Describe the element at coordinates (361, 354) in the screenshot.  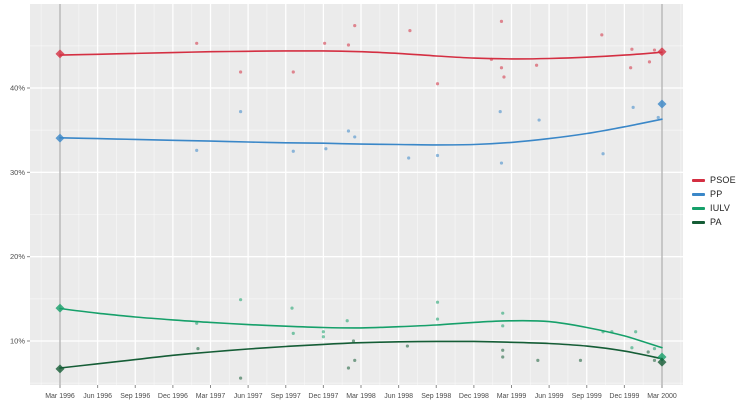
I see `trend-line-pa` at that location.